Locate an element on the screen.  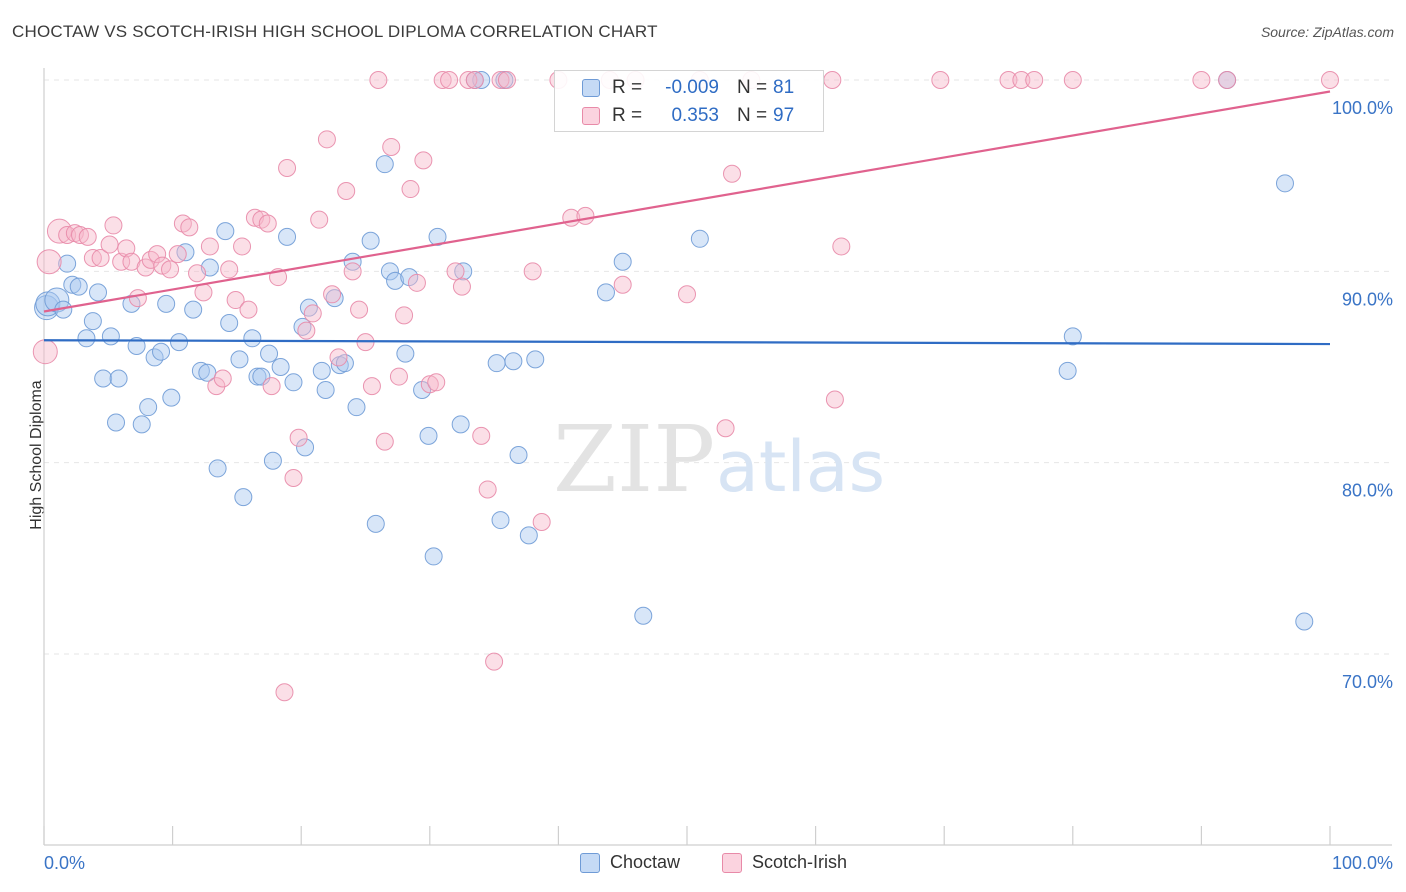
watermark-zip: ZIP is located at coordinates (634, 459).